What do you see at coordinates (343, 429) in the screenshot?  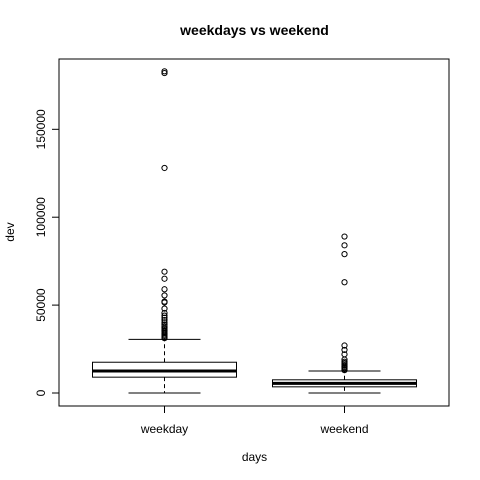 I see `x-tick-label: weekend` at bounding box center [343, 429].